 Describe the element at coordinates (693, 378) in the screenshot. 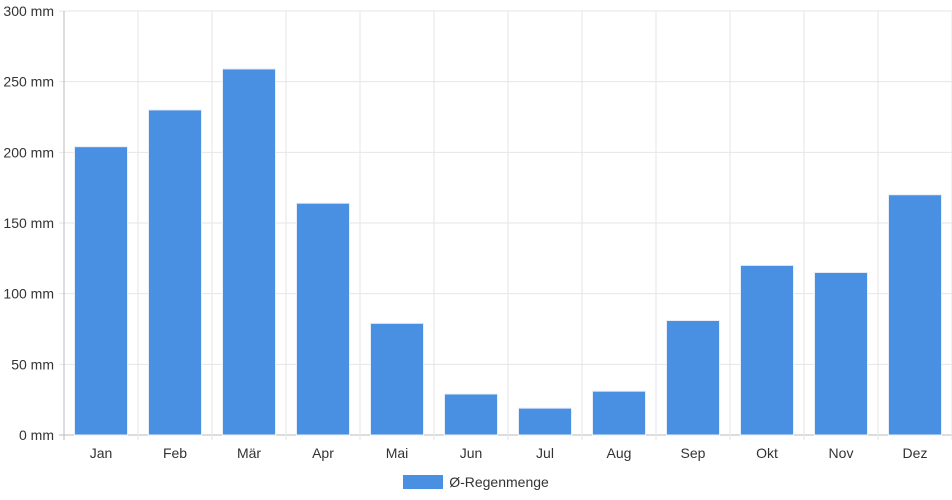

I see `bar-Sep` at that location.